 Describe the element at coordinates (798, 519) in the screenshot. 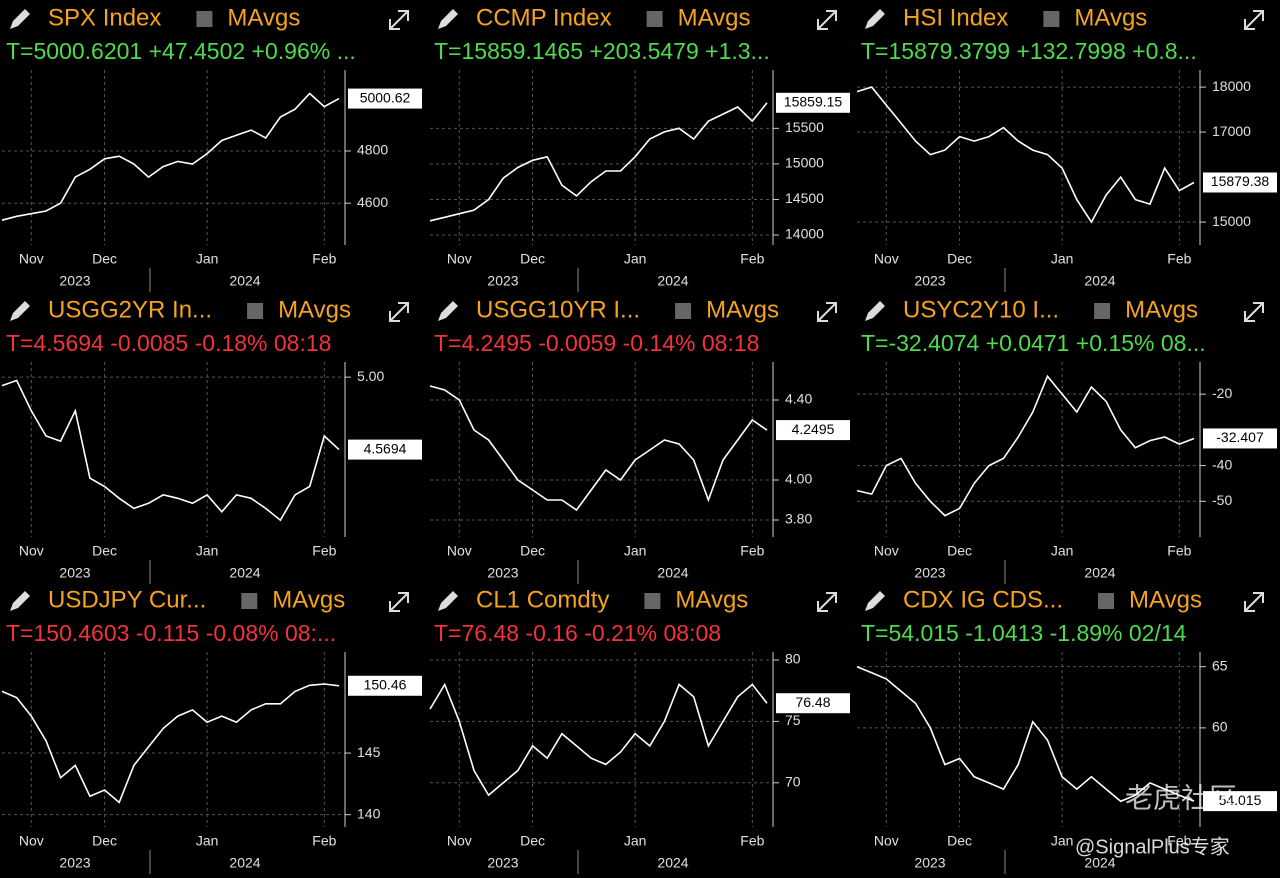

I see `y-tick-label: 3.80` at that location.